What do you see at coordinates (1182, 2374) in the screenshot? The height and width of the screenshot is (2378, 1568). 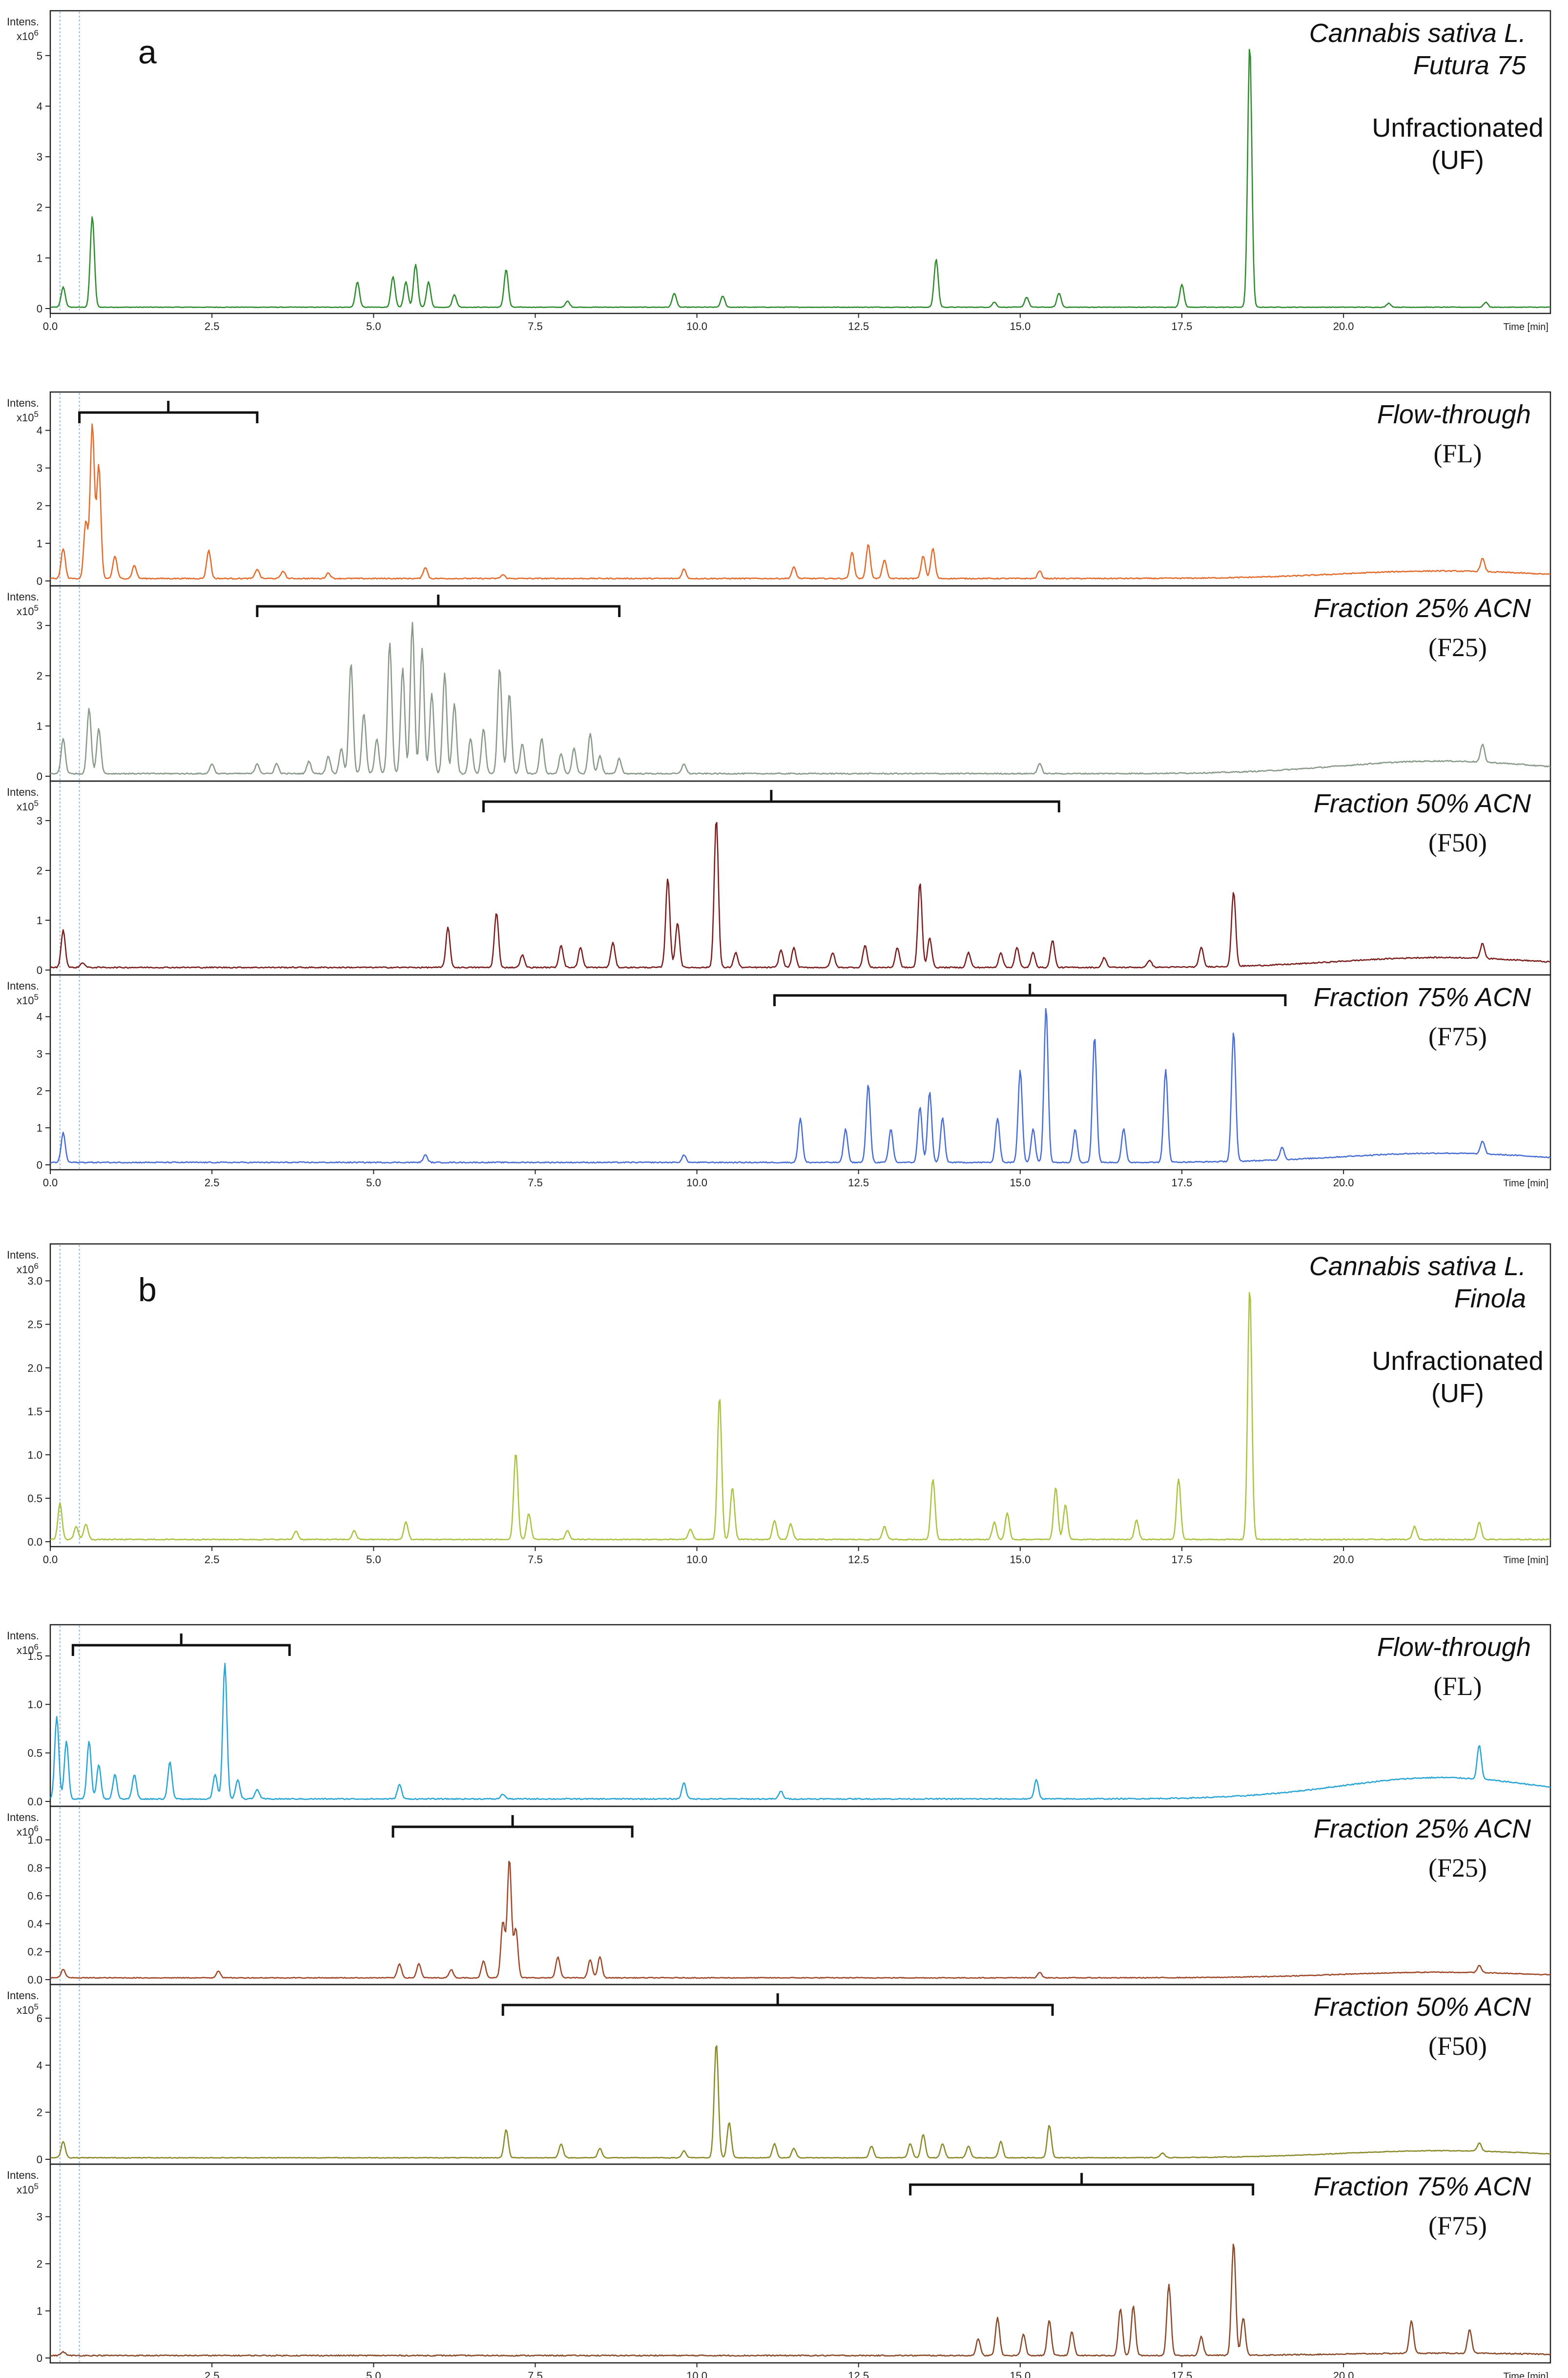 I see `x-tick-label: 17.5` at bounding box center [1182, 2374].